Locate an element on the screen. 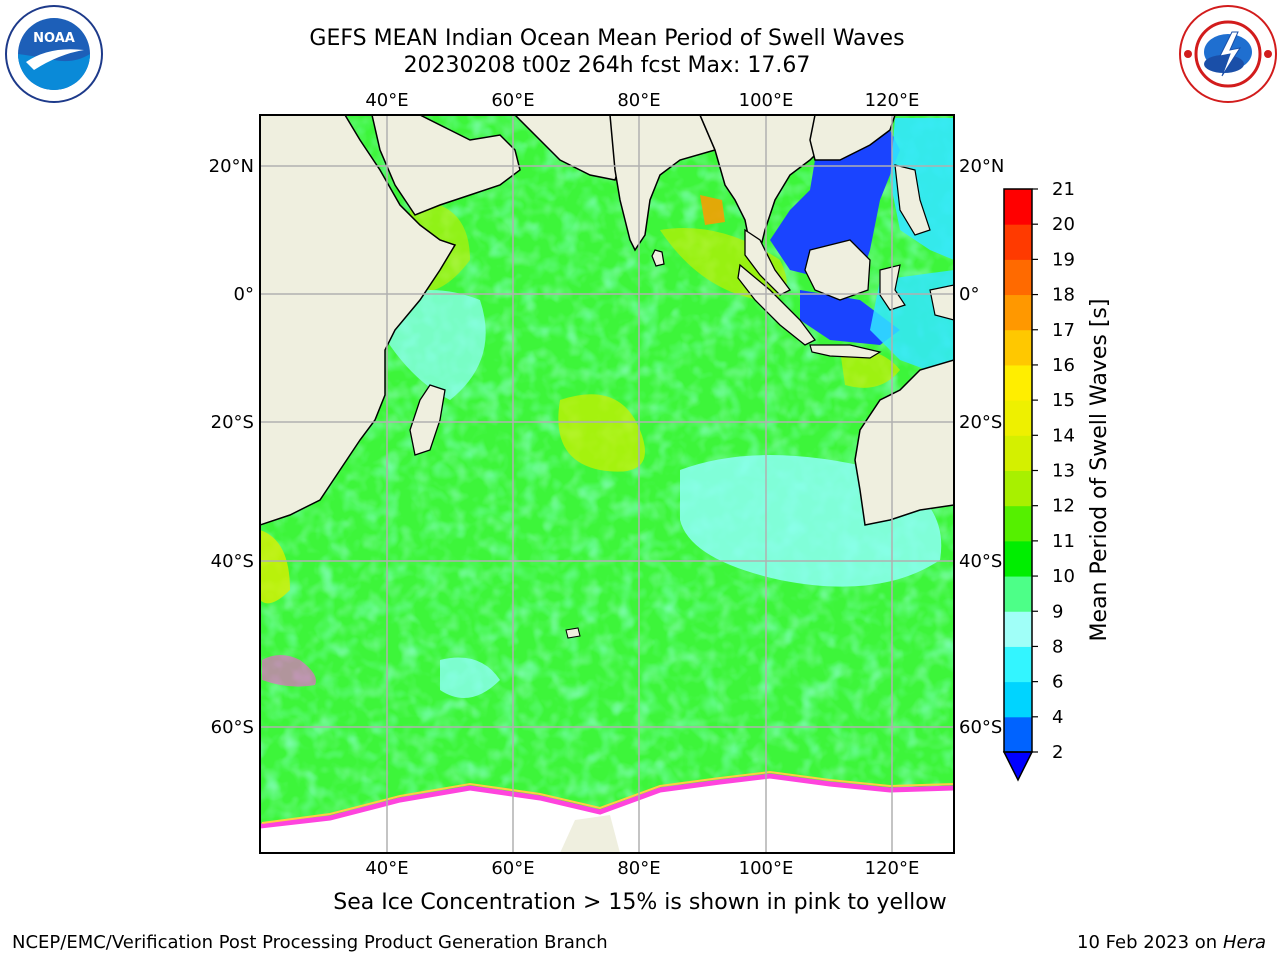 Image resolution: width=1280 pixels, height=960 pixels. sumatra-land is located at coordinates (776, 304).